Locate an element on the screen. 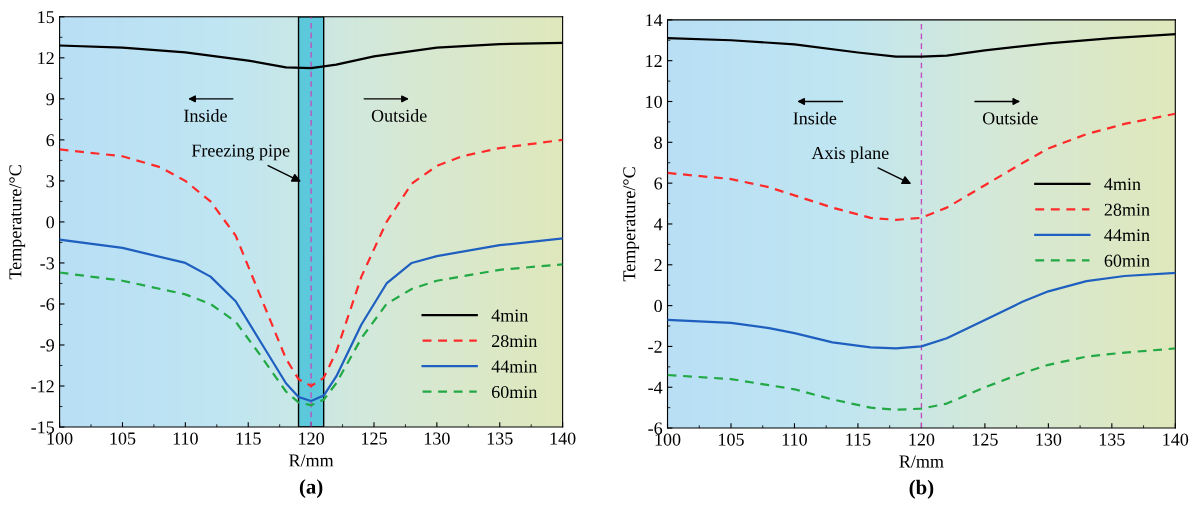 The height and width of the screenshot is (509, 1192). y-tick-label: -3 is located at coordinates (47, 263).